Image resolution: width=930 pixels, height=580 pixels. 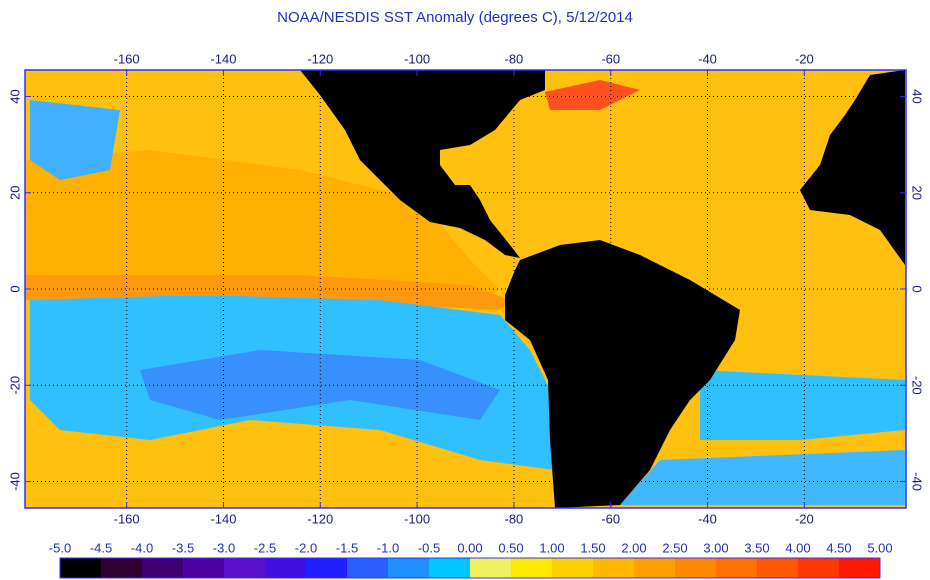 What do you see at coordinates (715, 547) in the screenshot?
I see `colorbar-label: 3.00` at bounding box center [715, 547].